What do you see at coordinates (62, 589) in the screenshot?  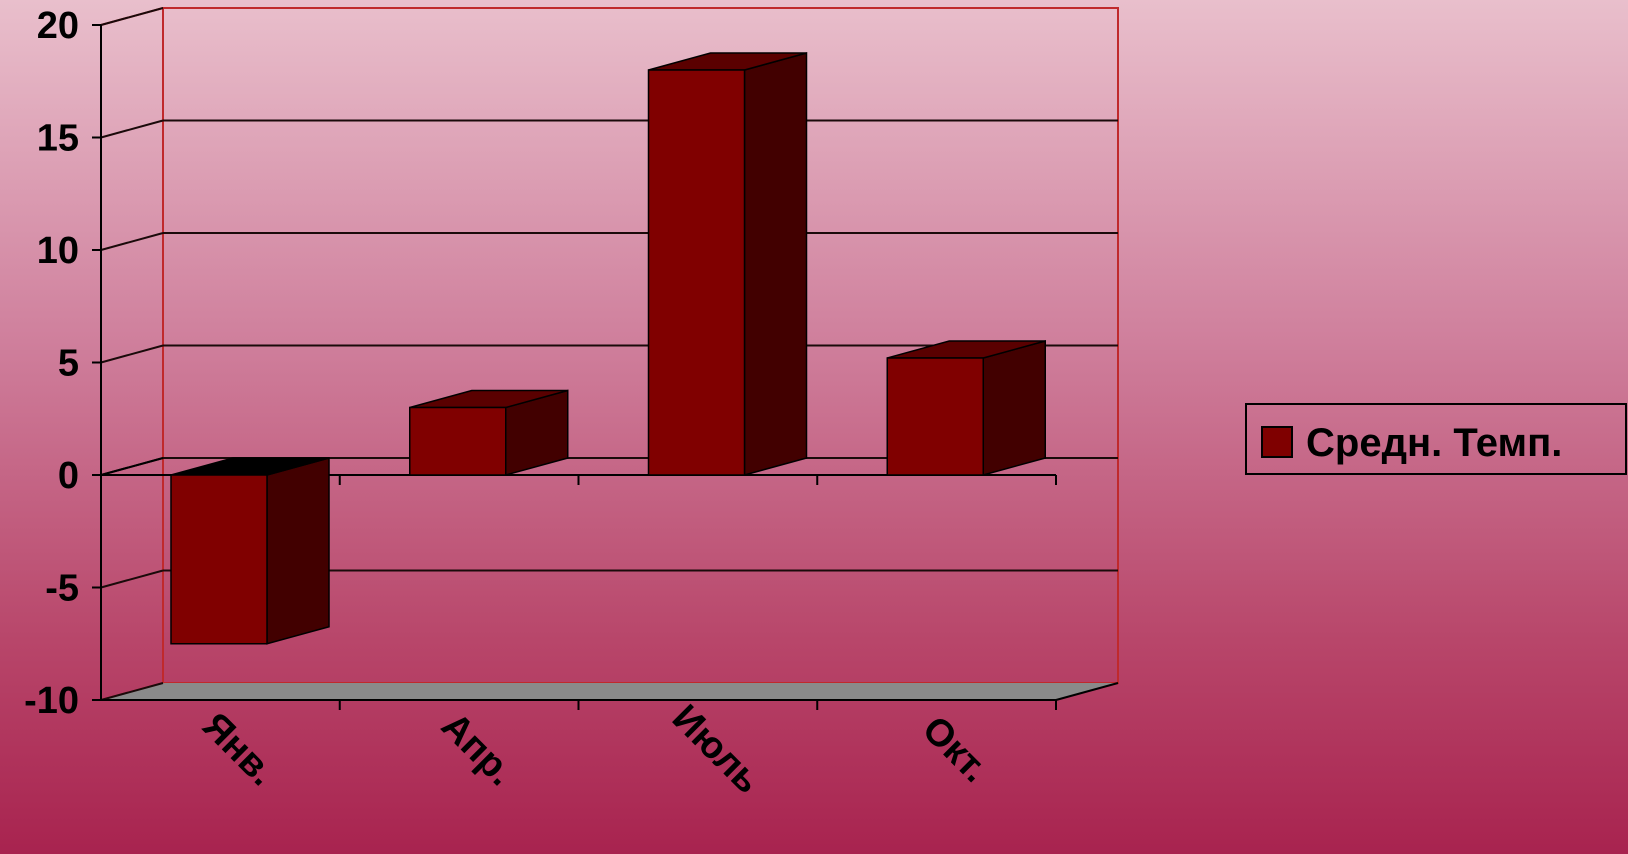 I see `y-tick-label: -5` at bounding box center [62, 589].